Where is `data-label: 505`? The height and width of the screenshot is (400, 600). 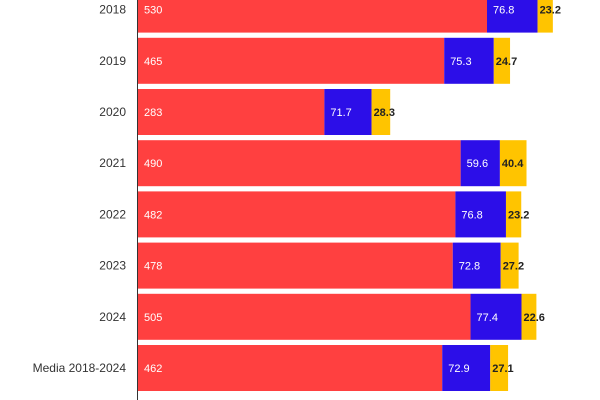
data-label: 505 is located at coordinates (153, 318).